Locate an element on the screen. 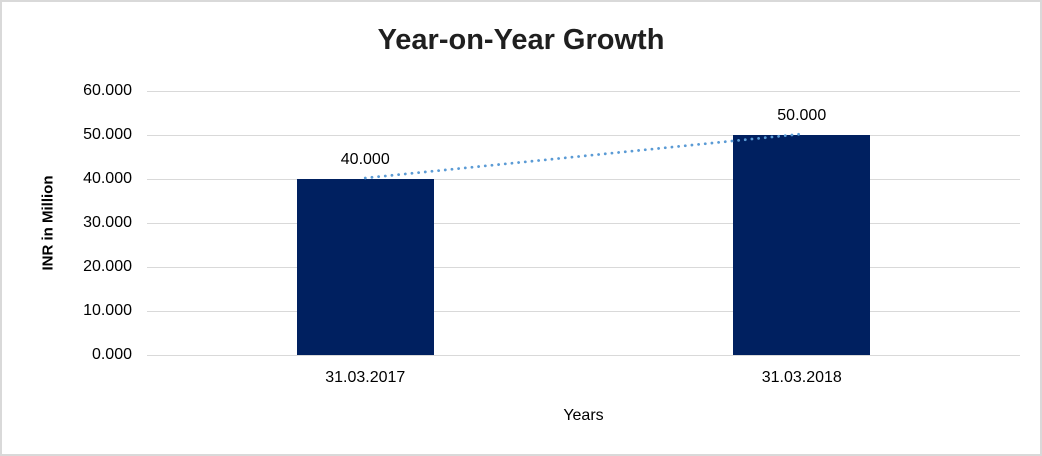  data-label: 50.000 is located at coordinates (802, 115).